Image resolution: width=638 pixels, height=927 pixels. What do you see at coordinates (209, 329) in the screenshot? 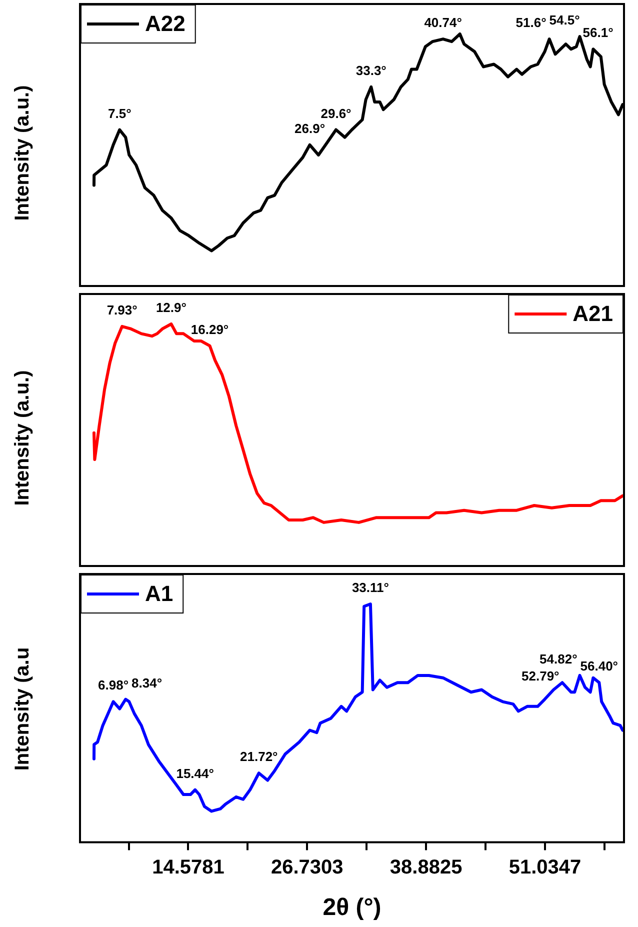
I see `annotation: 16.29°` at bounding box center [209, 329].